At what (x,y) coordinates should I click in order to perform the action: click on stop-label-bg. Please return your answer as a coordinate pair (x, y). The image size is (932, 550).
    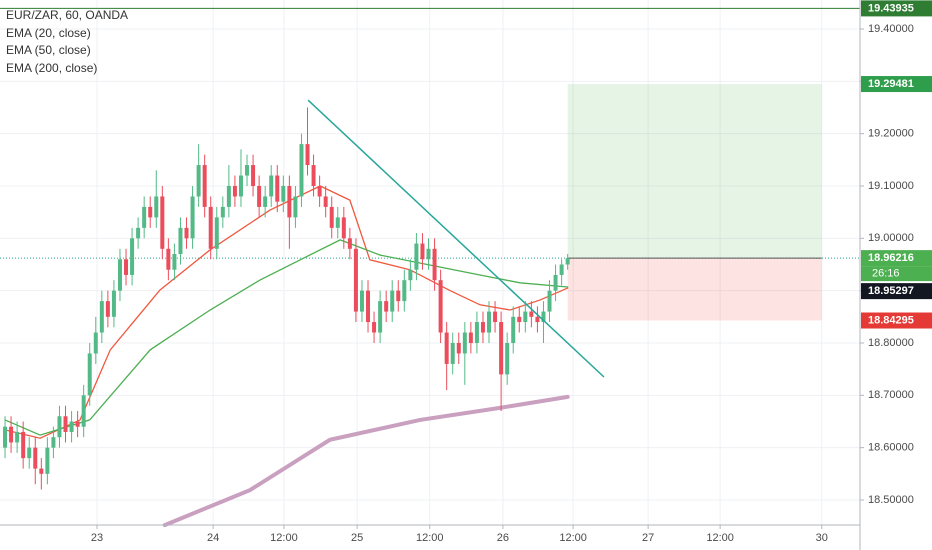
    Looking at the image, I should click on (896, 320).